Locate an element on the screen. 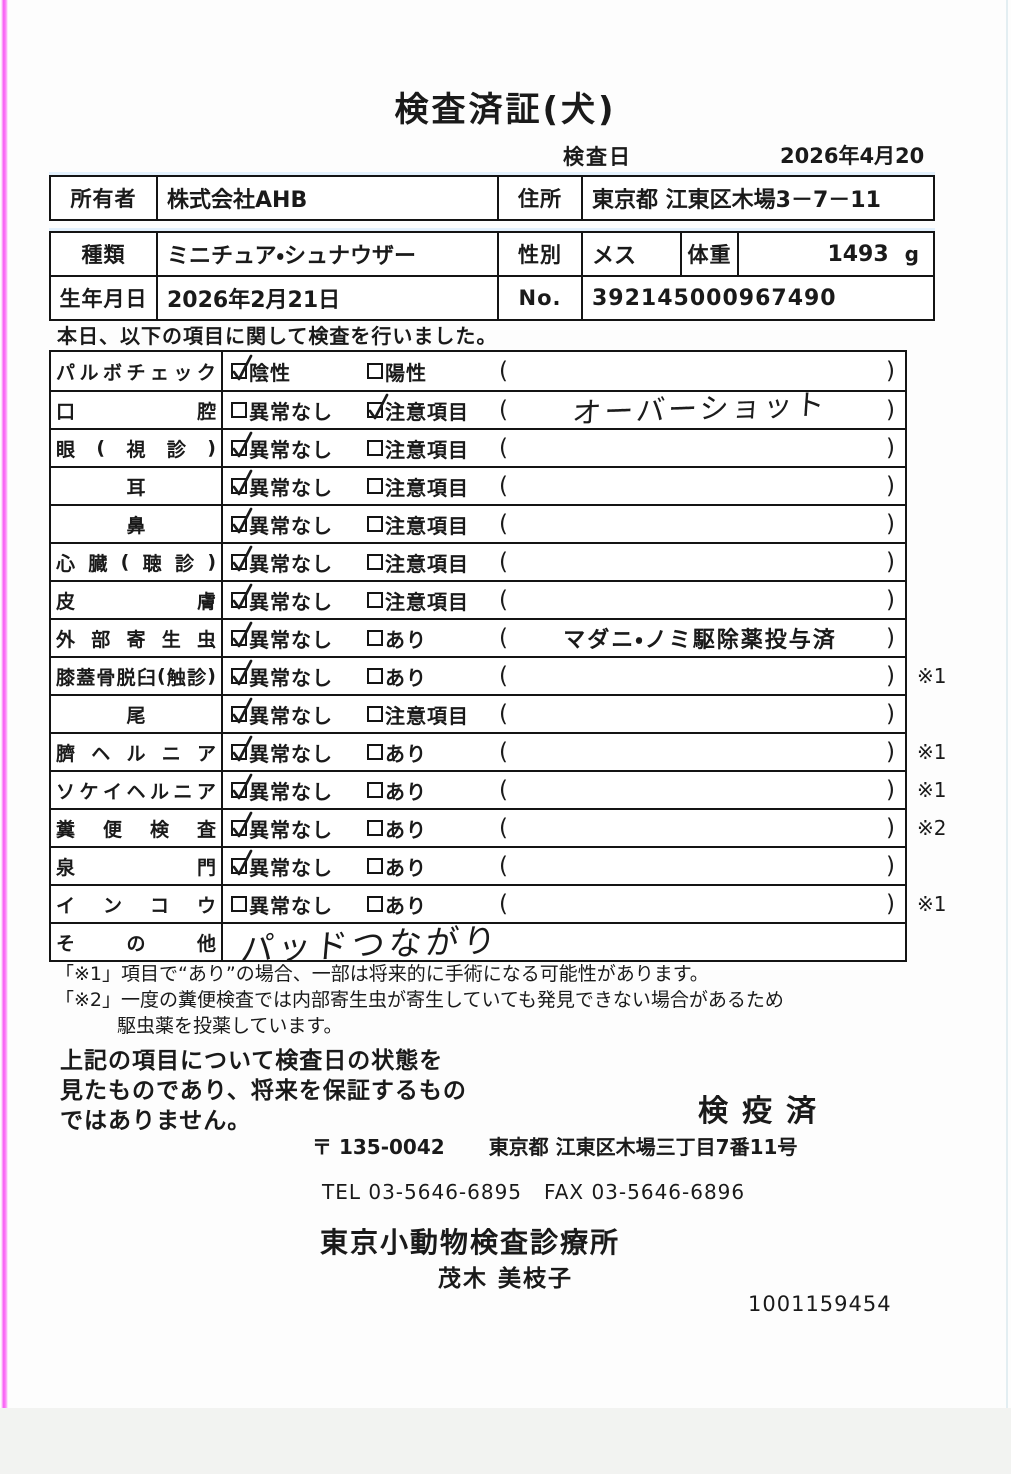 The height and width of the screenshot is (1474, 1011). exam-row-content: 異常なし あり () is located at coordinates (564, 866).